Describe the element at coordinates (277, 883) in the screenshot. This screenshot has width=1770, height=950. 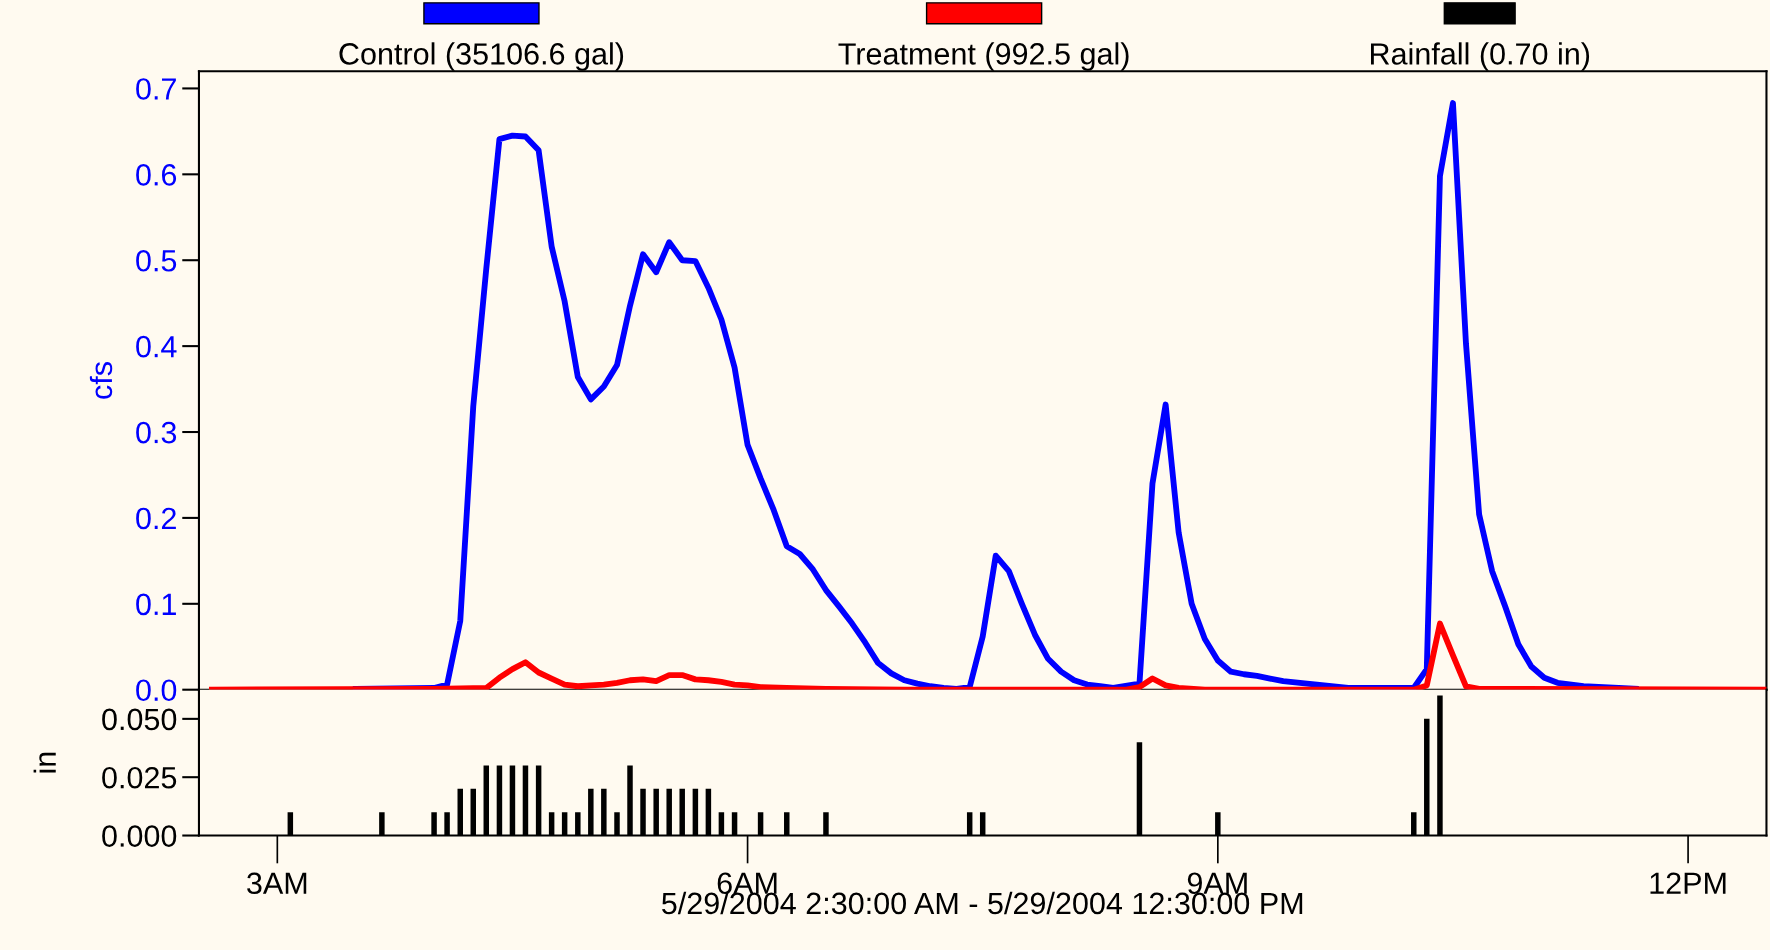
I see `x-tick-label: 3AM` at that location.